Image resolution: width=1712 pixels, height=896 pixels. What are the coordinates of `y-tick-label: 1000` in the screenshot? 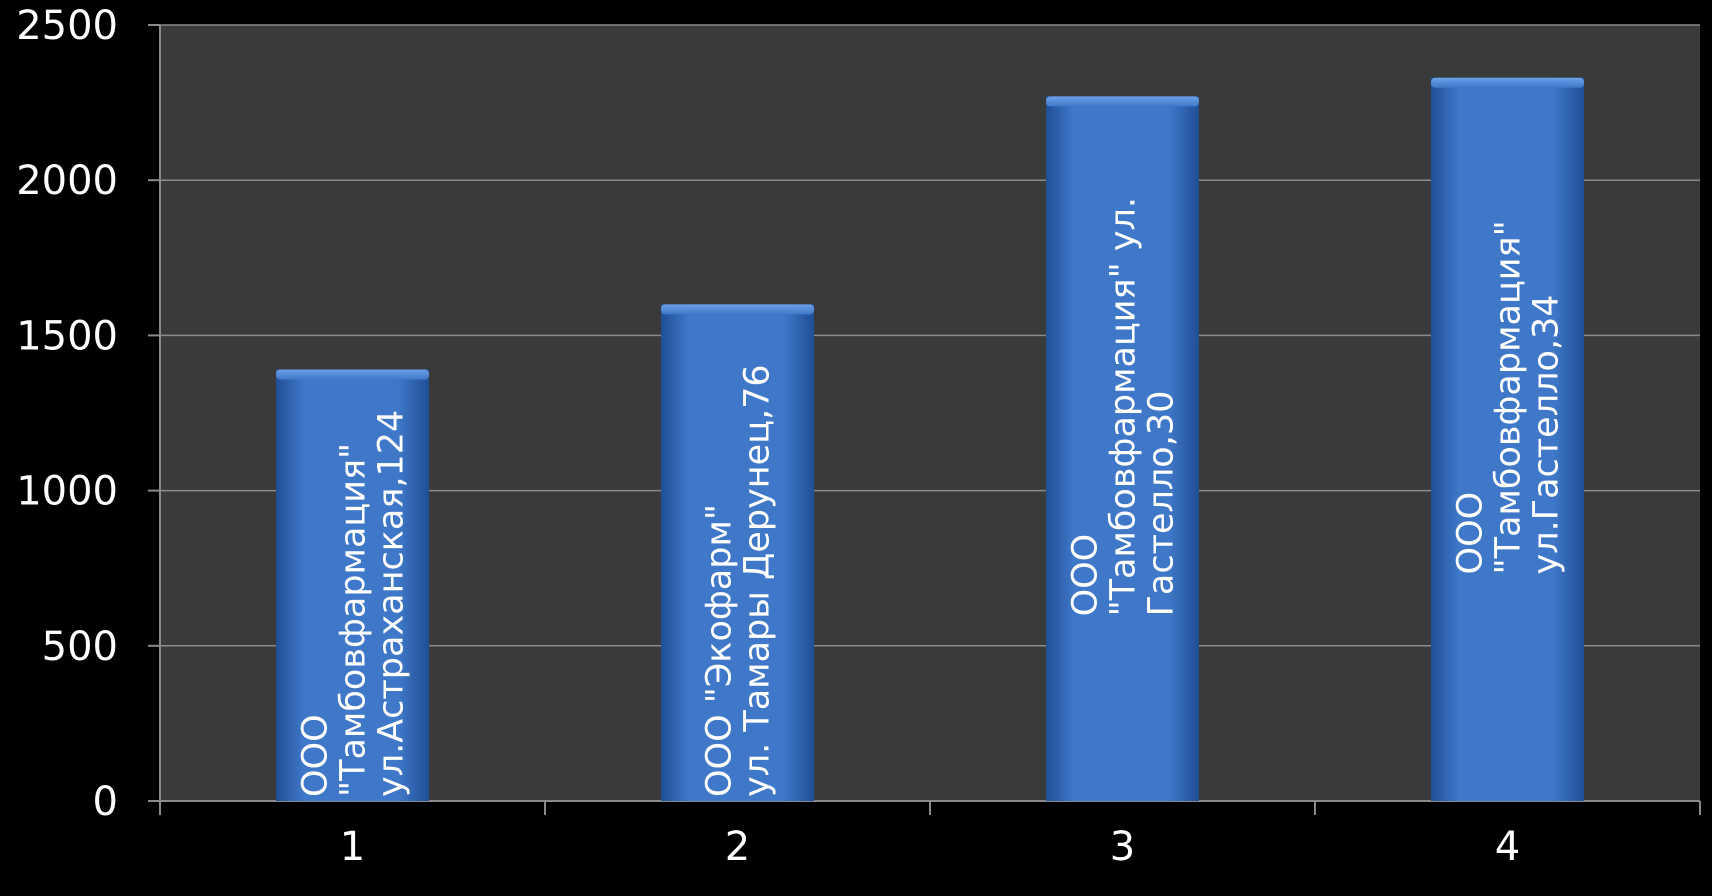 It's located at (67, 492).